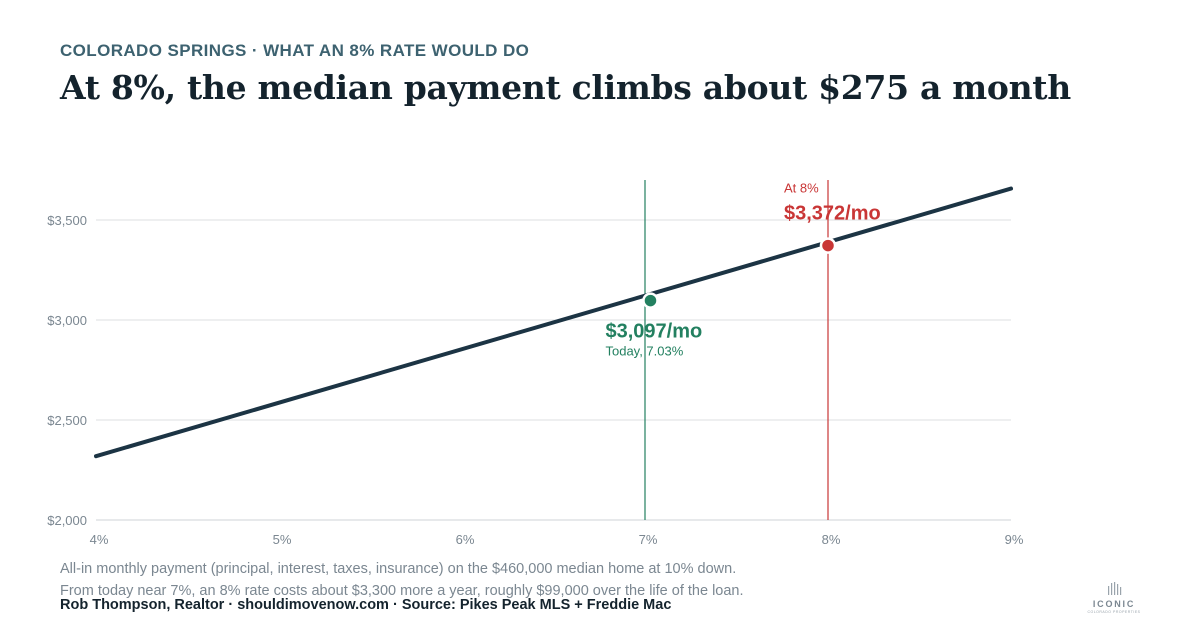 The height and width of the screenshot is (630, 1200). I want to click on x-tick-label: 7%, so click(648, 539).